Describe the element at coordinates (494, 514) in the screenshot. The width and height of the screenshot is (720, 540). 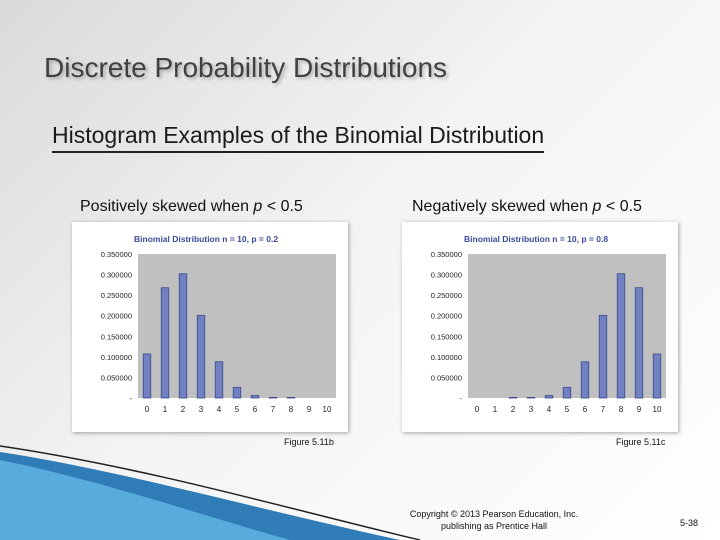
I see `copyright-line-1: Copyright © 2013 Pearson Education, Inc.` at that location.